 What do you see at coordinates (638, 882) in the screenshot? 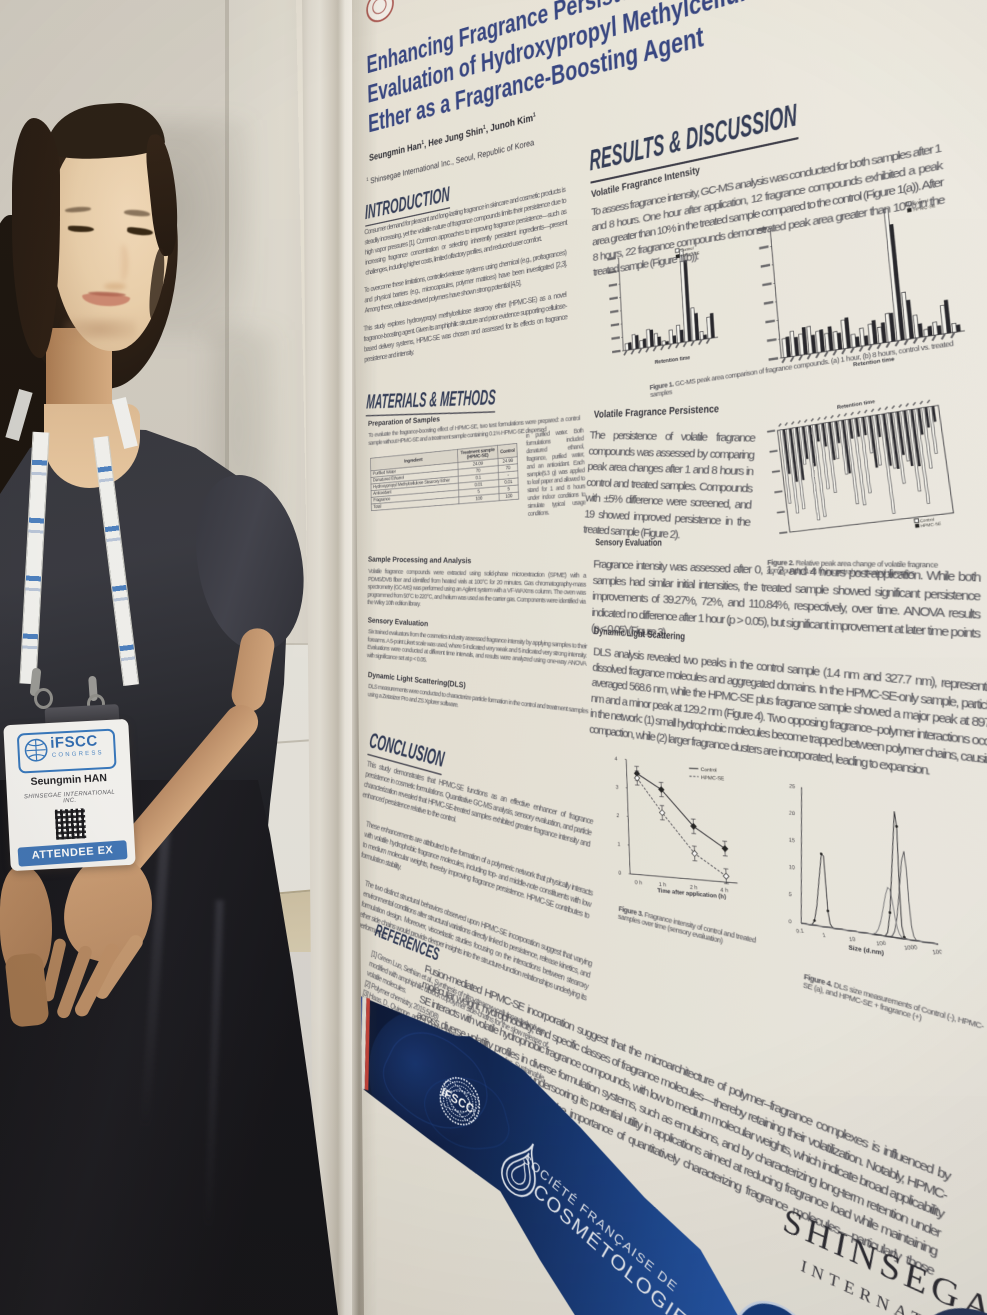
I see `svg-text: 0 h` at bounding box center [638, 882].